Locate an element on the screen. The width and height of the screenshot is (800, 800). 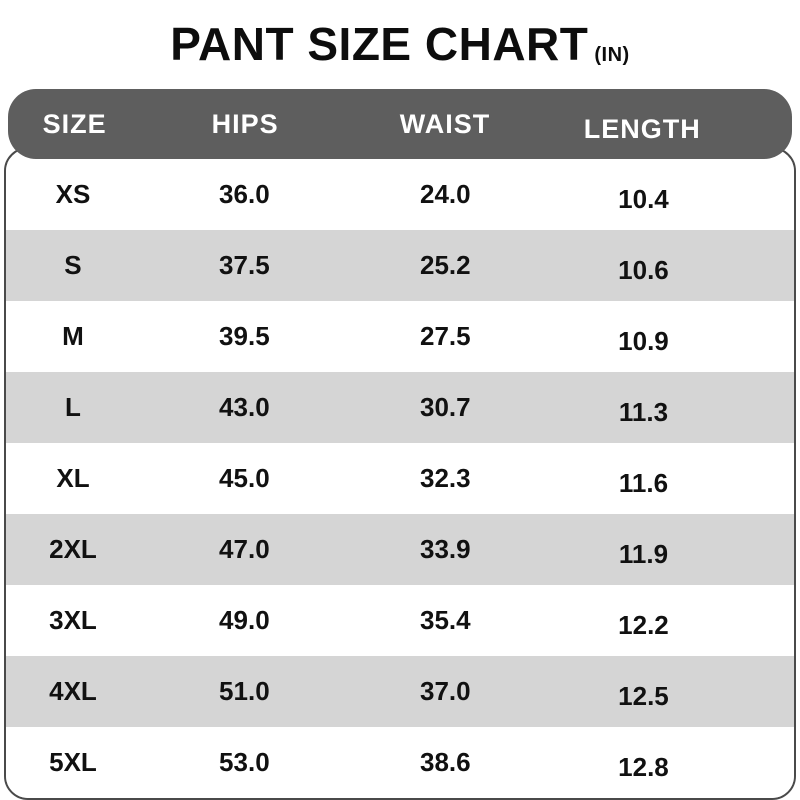
cell-waist: 37.0 is located at coordinates (445, 691).